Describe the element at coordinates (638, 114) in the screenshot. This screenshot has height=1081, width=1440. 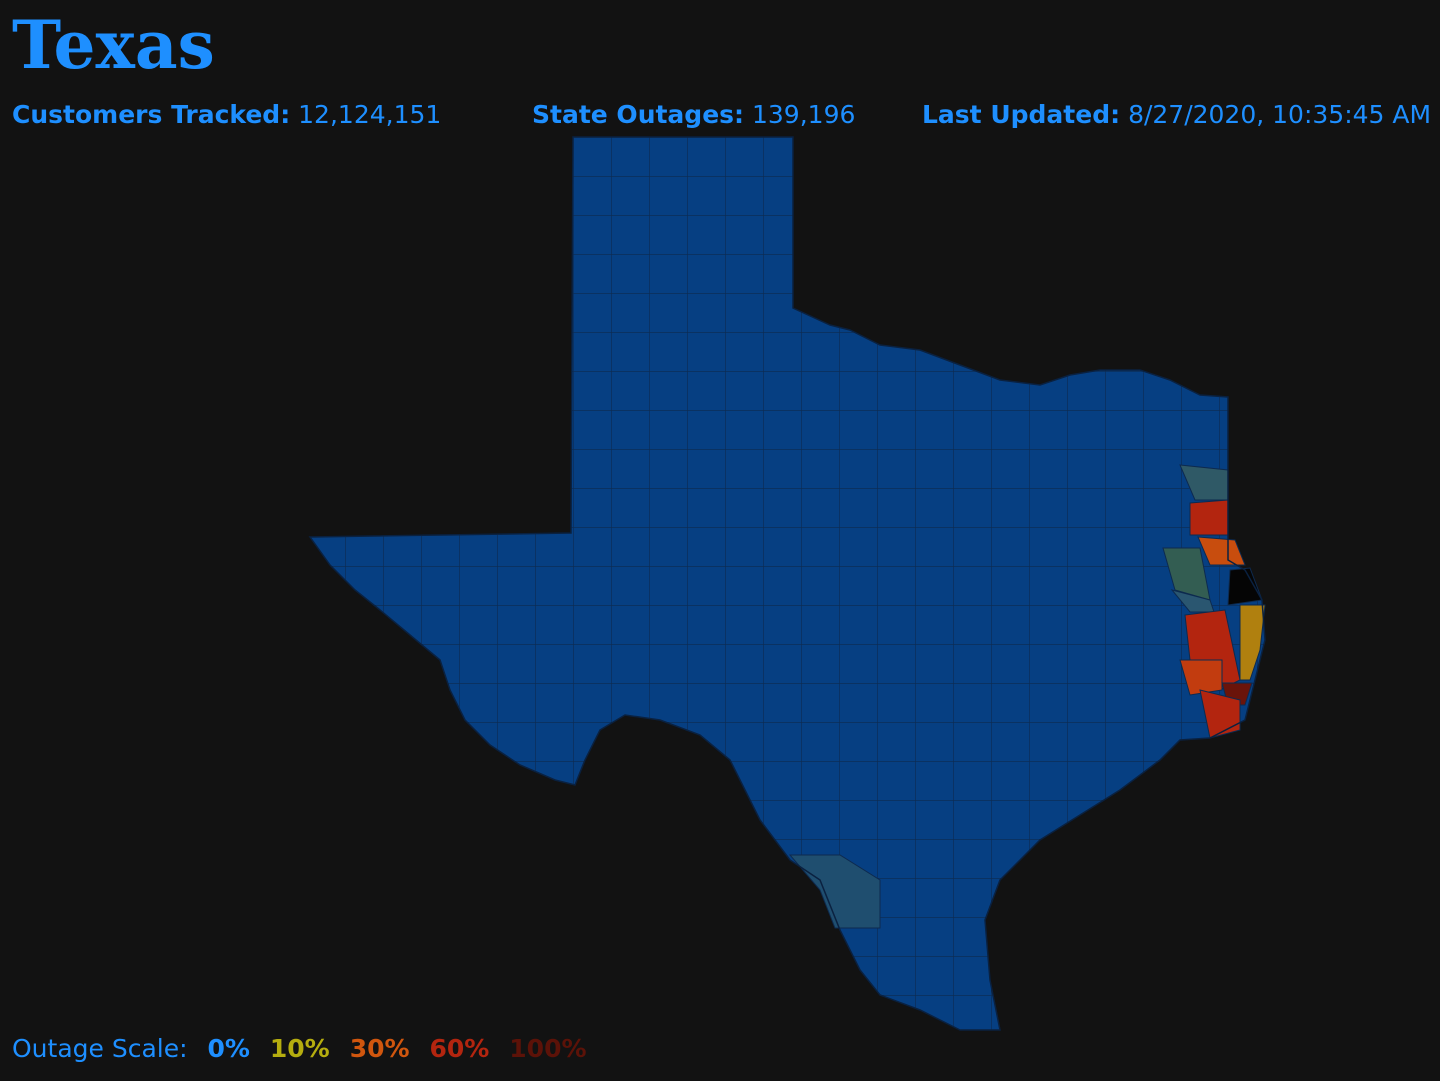
I see `stat-label: State Outages:` at that location.